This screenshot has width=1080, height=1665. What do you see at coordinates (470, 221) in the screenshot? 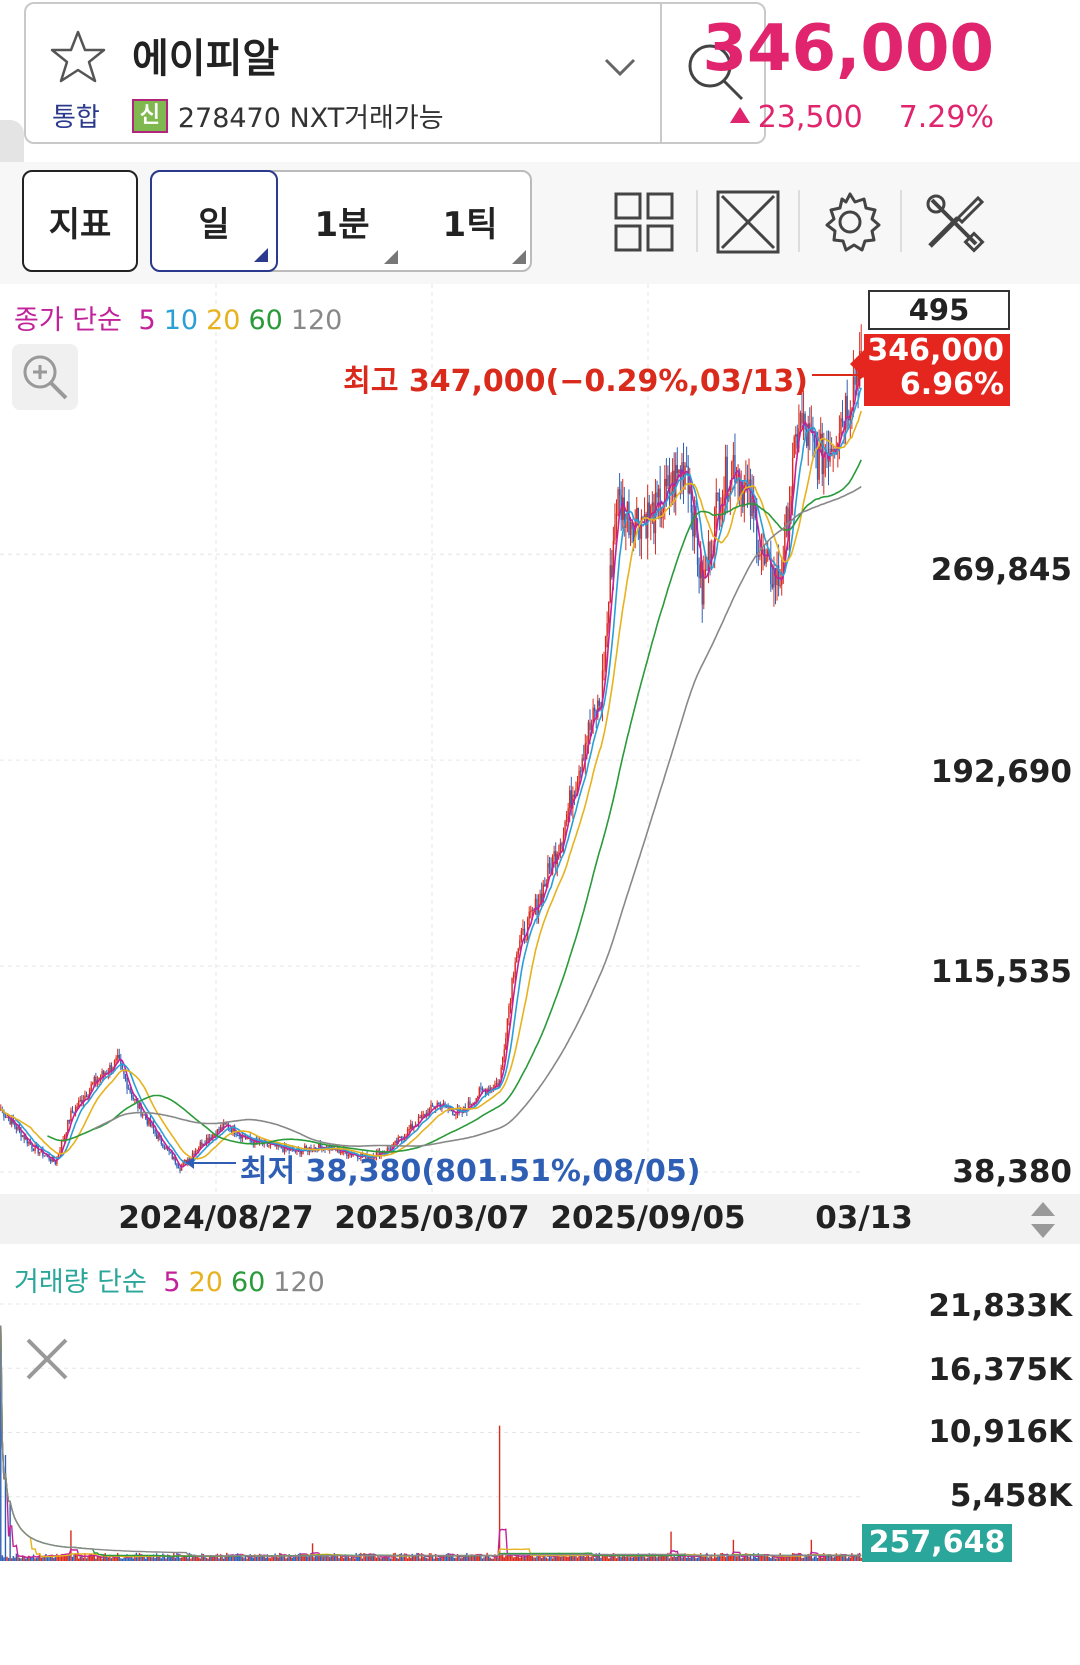
I see `period-1tick: 1틱` at bounding box center [470, 221].